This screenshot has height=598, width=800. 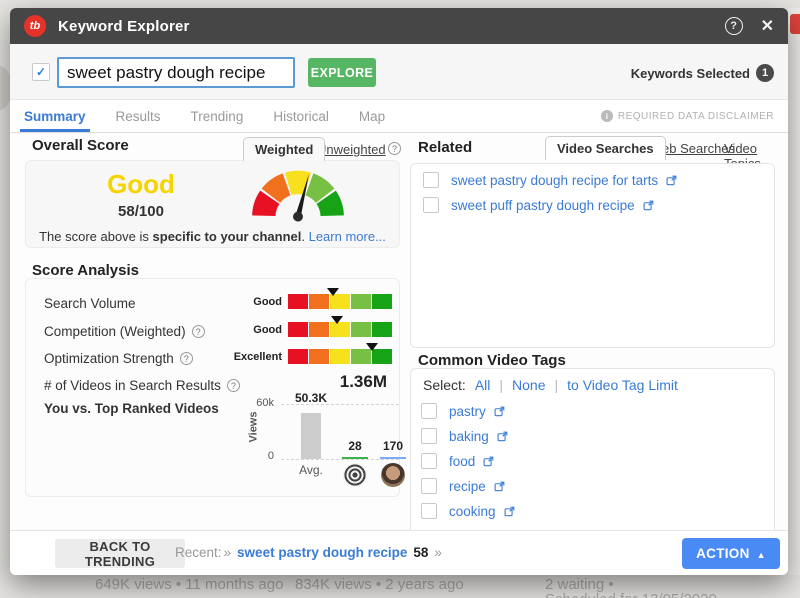 I want to click on select-all-link: All, so click(x=482, y=385).